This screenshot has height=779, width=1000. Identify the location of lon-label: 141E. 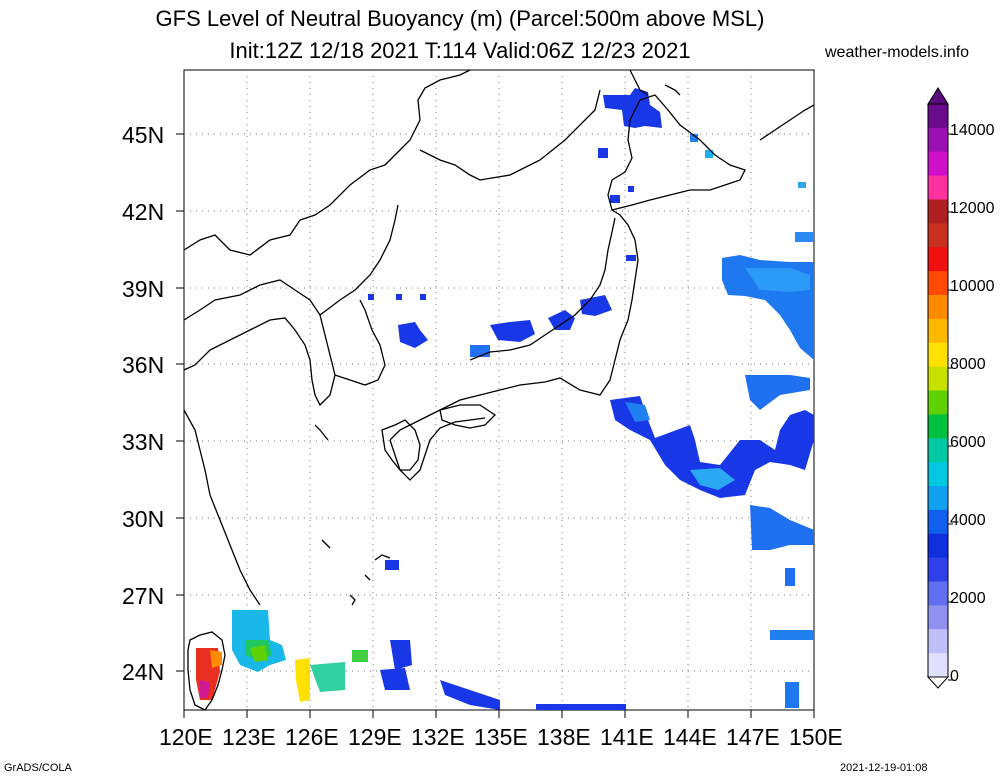
(627, 737).